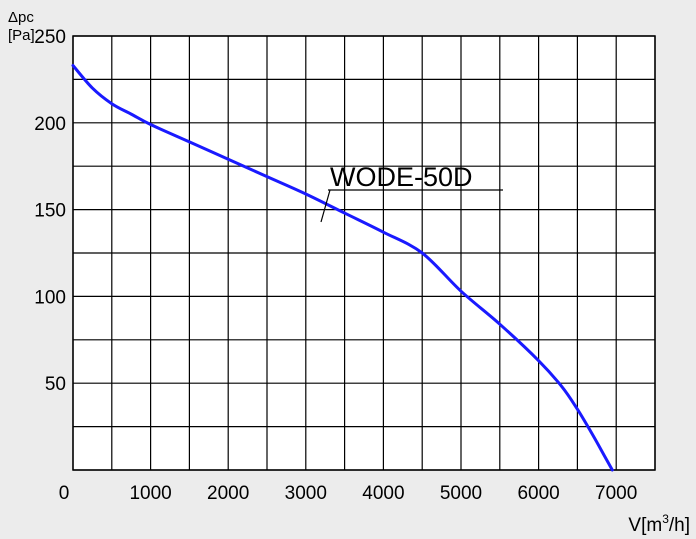 The width and height of the screenshot is (696, 539). Describe the element at coordinates (538, 493) in the screenshot. I see `x-tick-label: 6000` at that location.